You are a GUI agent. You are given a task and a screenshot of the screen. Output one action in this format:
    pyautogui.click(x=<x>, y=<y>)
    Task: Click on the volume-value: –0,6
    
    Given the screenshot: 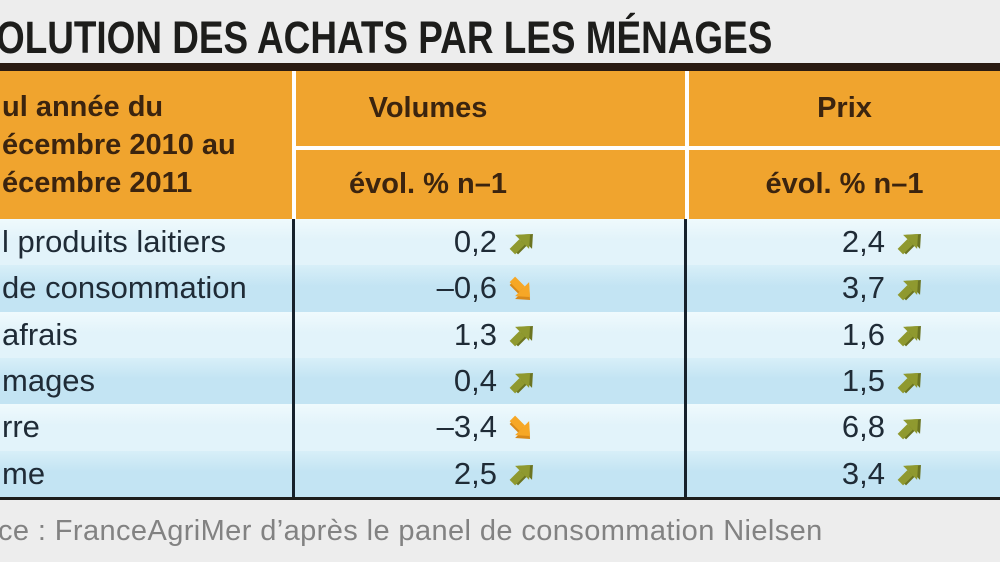 What is the action you would take?
    pyautogui.click(x=466, y=288)
    